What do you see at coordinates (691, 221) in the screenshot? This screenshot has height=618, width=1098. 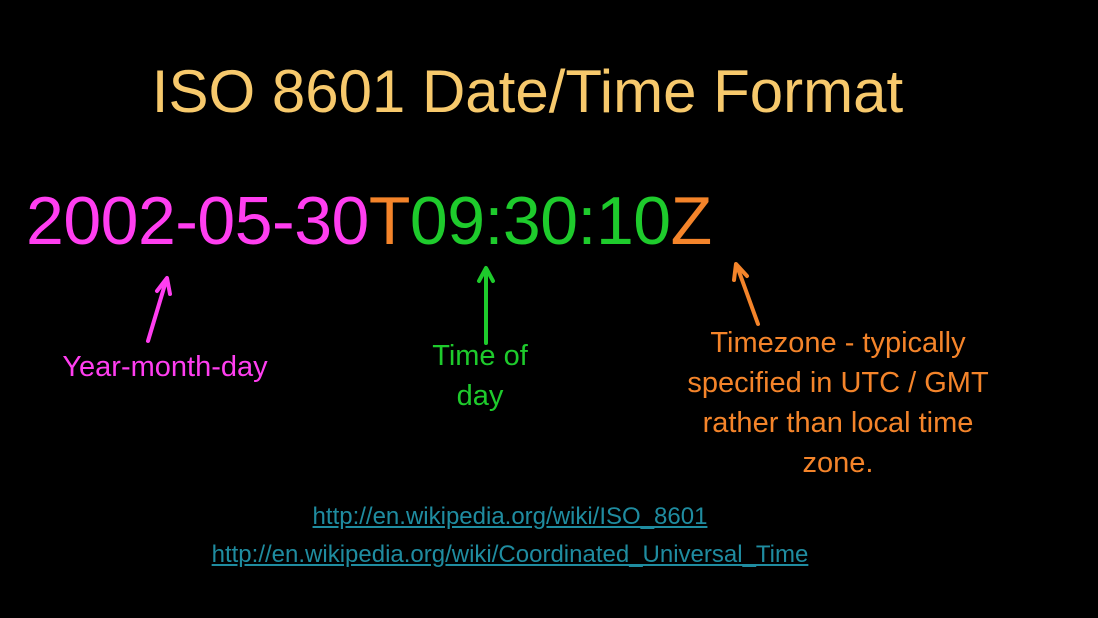 I see `timestamp-zone-part: Z` at bounding box center [691, 221].